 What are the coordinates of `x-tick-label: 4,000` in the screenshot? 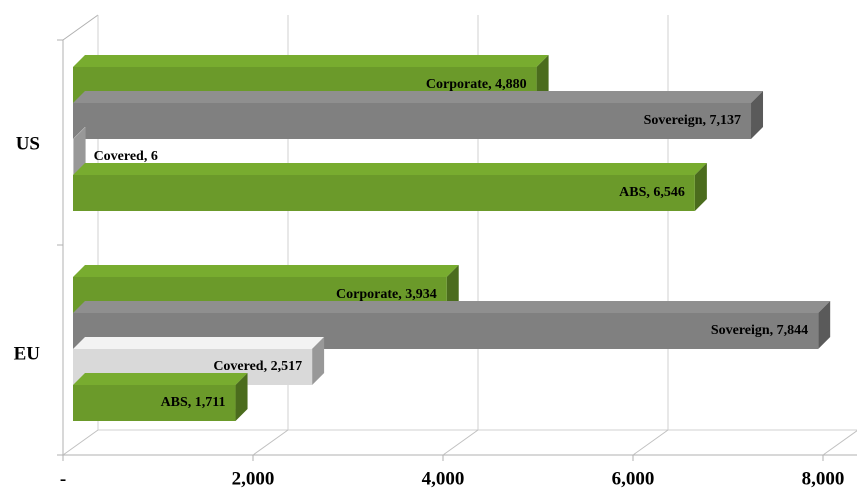 It's located at (443, 478).